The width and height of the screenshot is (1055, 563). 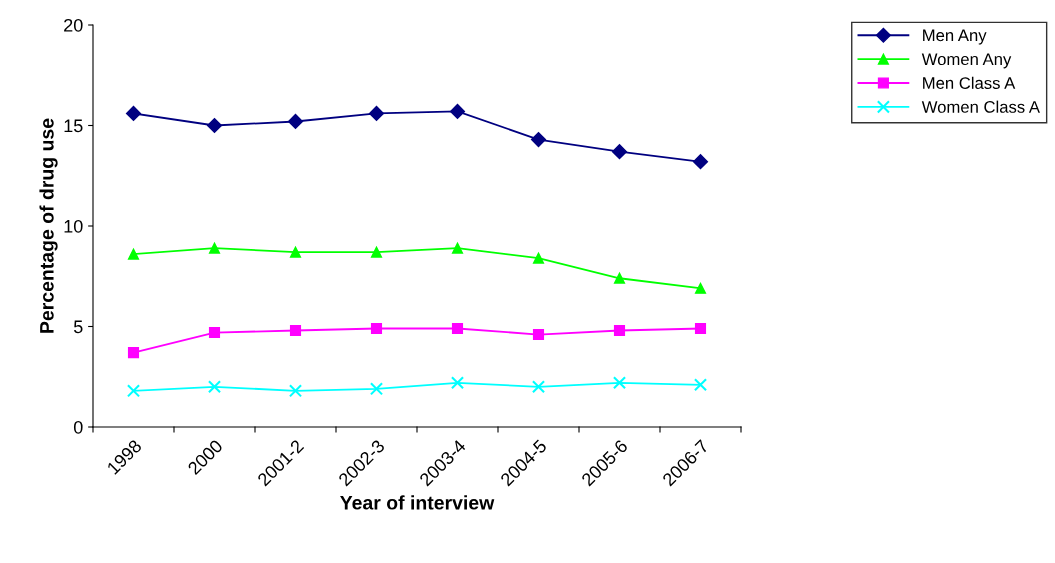 I want to click on y-tick-label: 10, so click(x=73, y=226).